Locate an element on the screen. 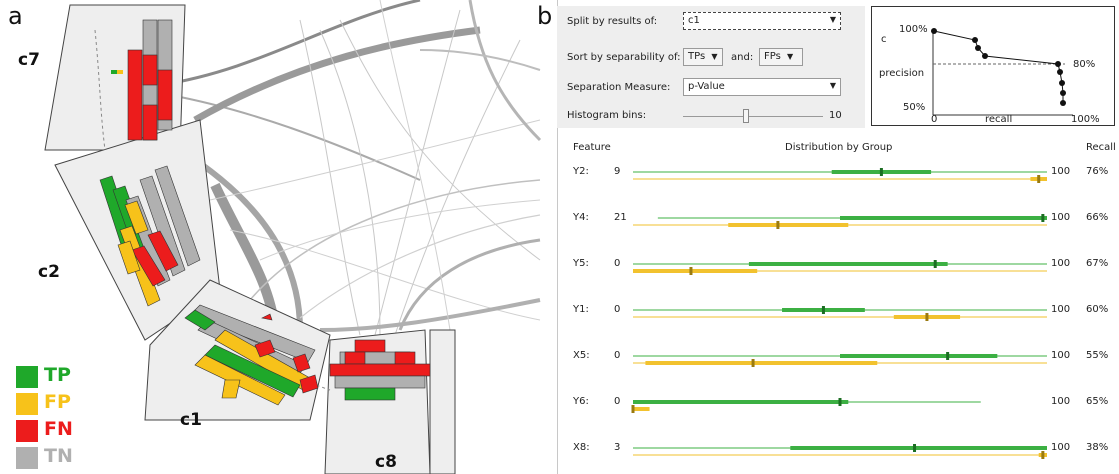  pr-y-top: 100% is located at coordinates (913, 29).